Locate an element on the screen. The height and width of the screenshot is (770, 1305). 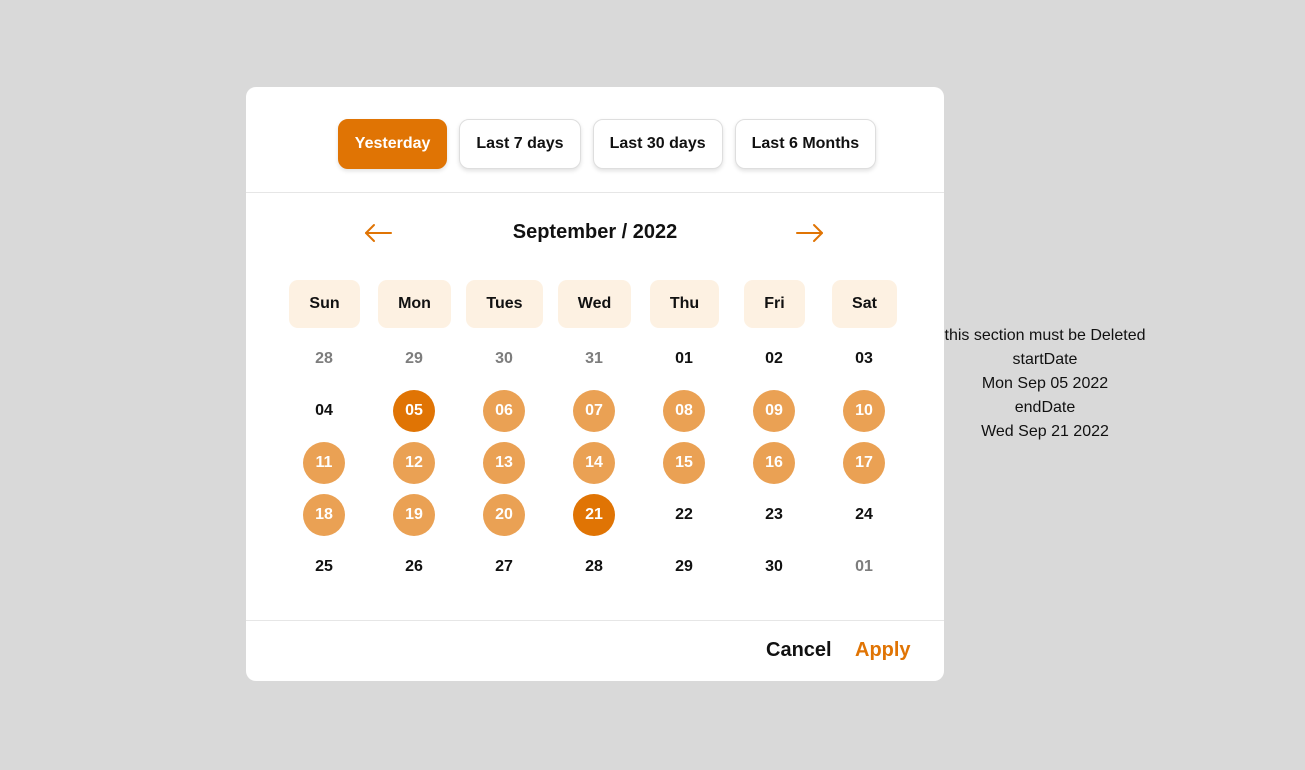
calendar-day: 27 is located at coordinates (504, 566).